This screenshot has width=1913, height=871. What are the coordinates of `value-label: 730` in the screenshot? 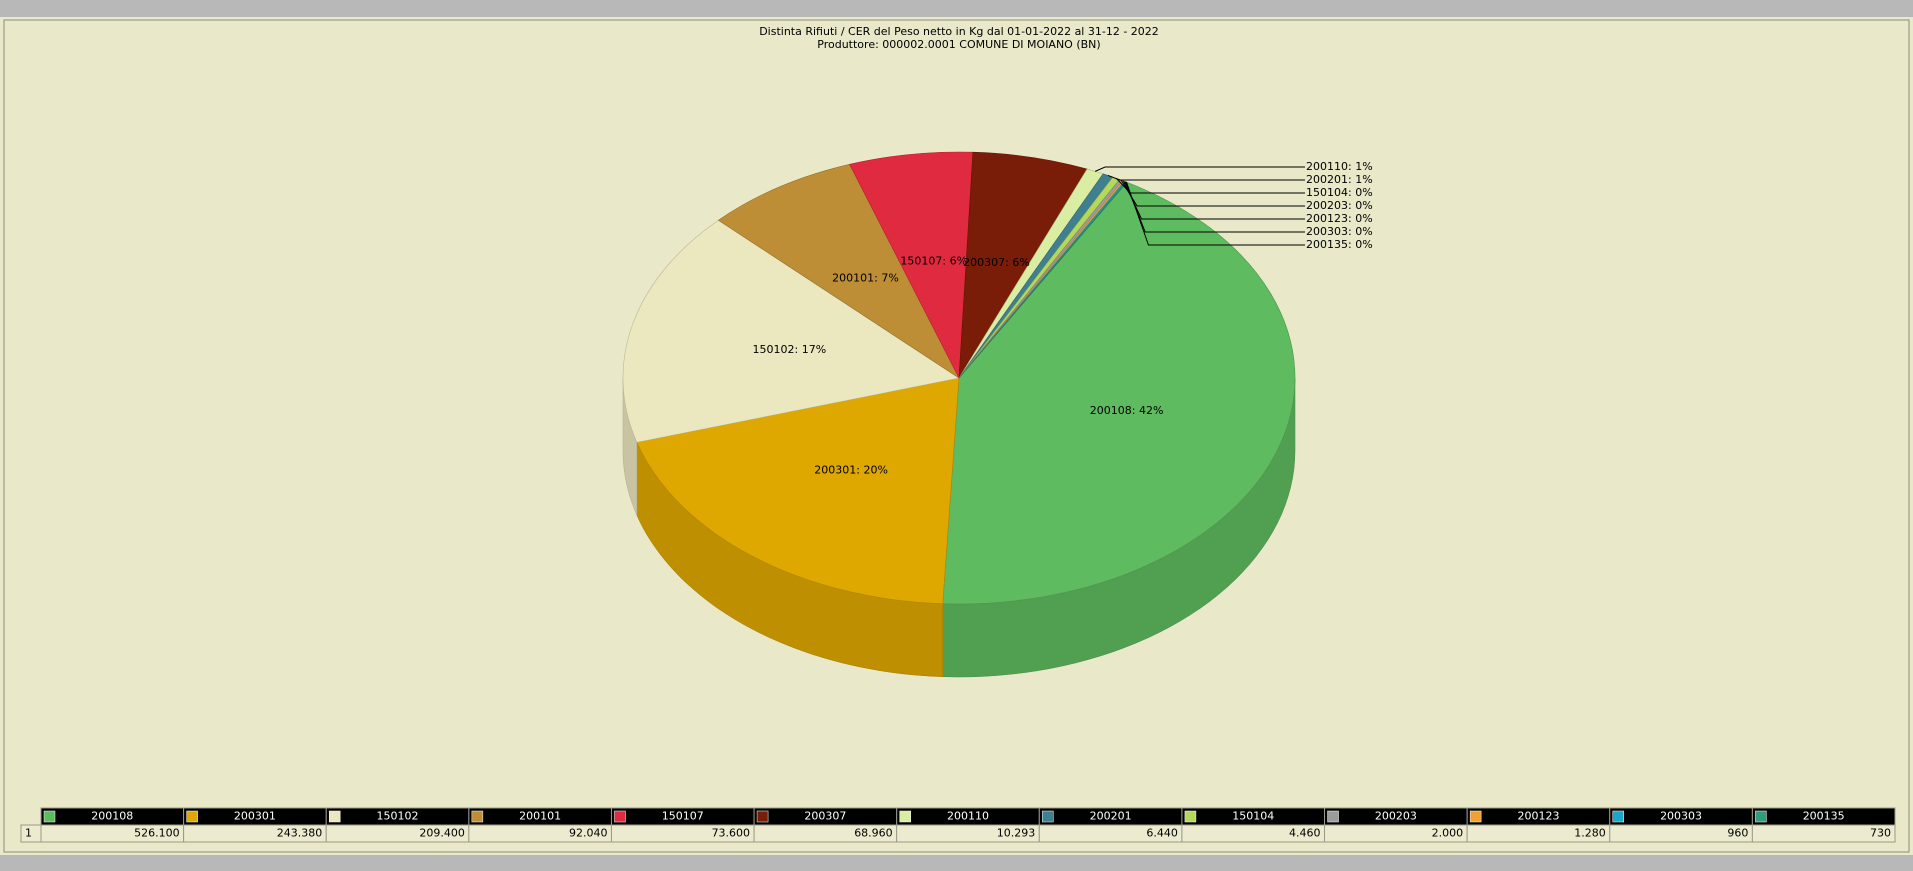 It's located at (1880, 833).